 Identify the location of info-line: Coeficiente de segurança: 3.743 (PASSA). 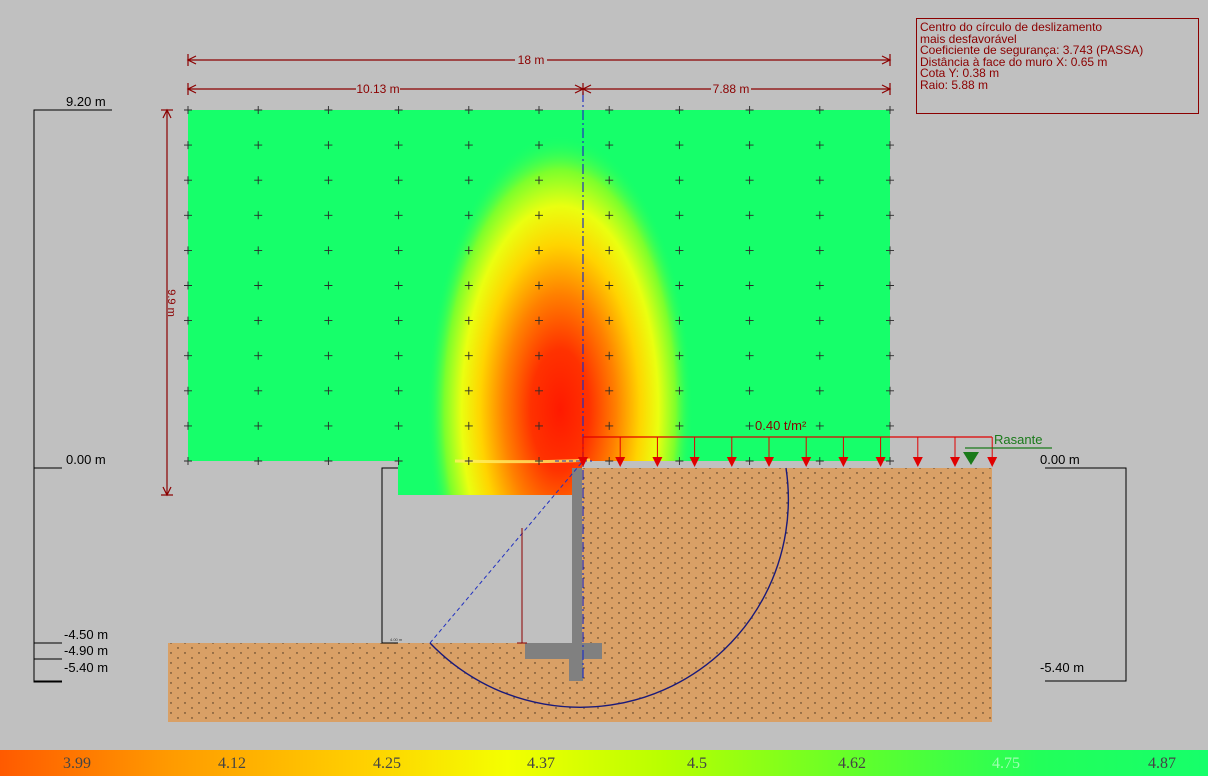
(1032, 50).